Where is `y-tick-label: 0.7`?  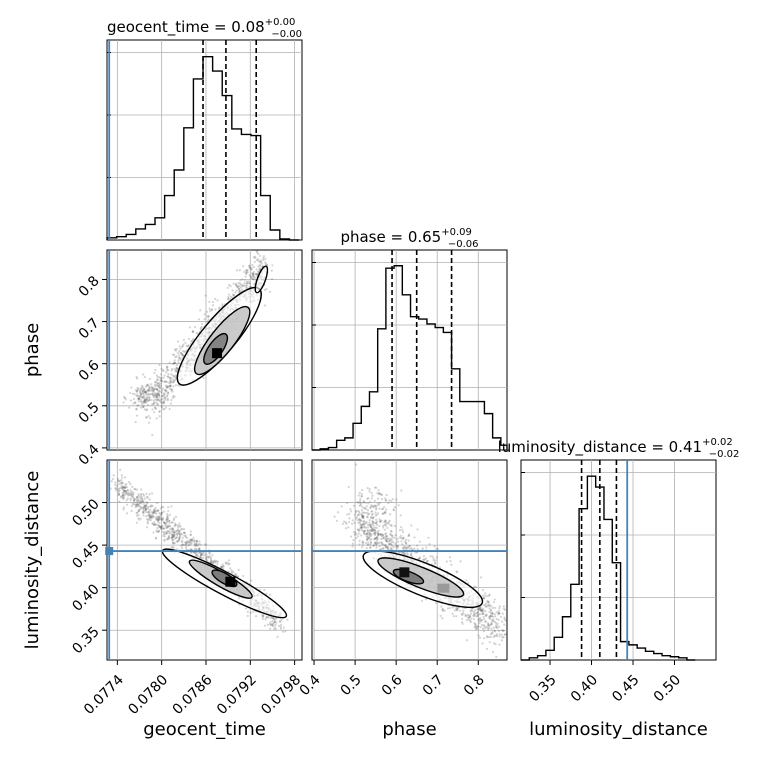
y-tick-label: 0.7 is located at coordinates (89, 328).